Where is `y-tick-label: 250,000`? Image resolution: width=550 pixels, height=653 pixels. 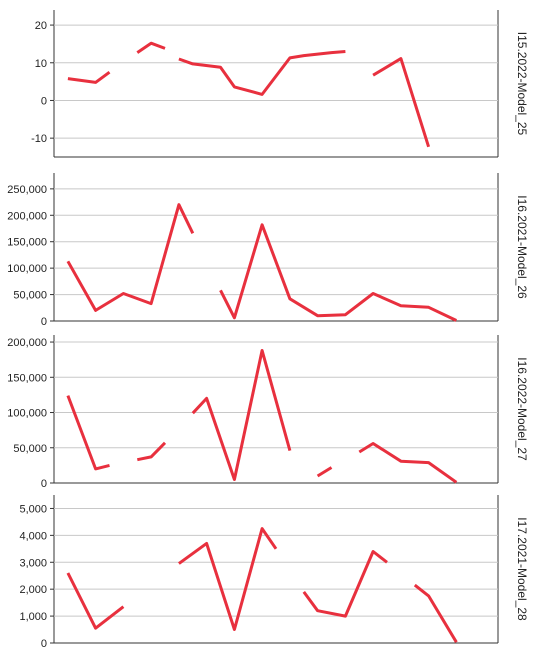
y-tick-label: 250,000 is located at coordinates (27, 190).